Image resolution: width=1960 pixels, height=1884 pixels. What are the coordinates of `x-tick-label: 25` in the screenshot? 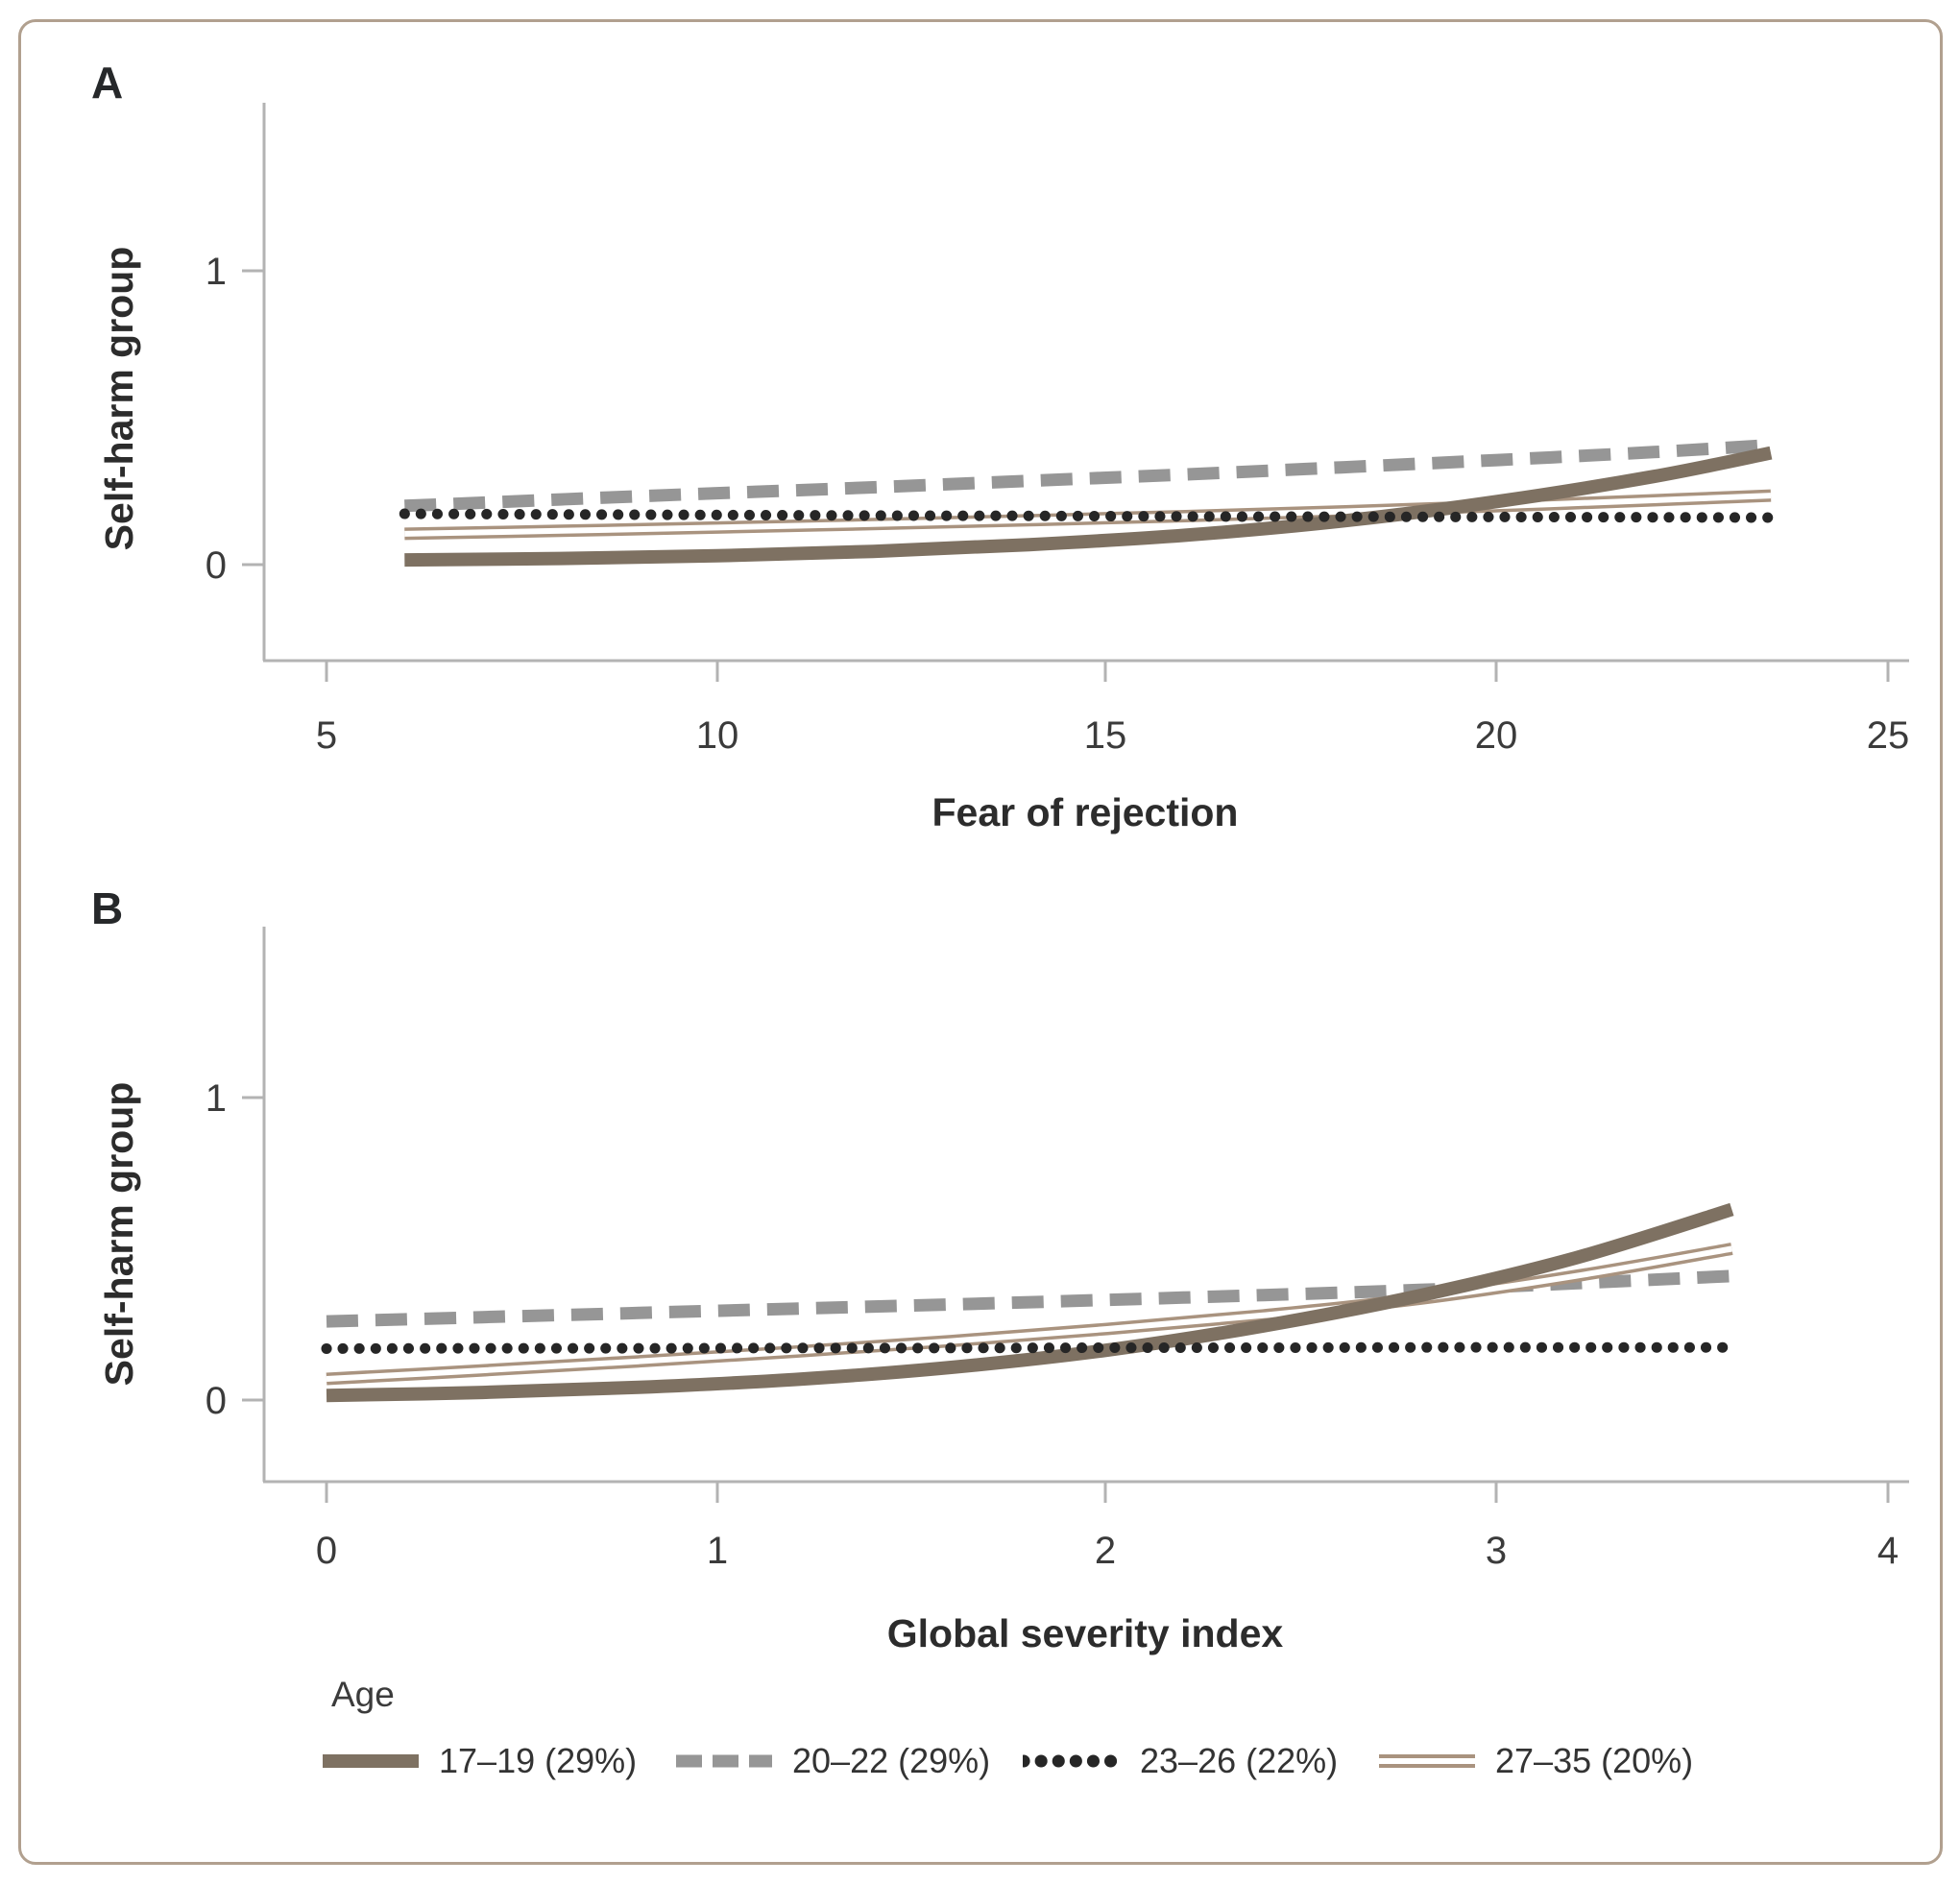 It's located at (1889, 736).